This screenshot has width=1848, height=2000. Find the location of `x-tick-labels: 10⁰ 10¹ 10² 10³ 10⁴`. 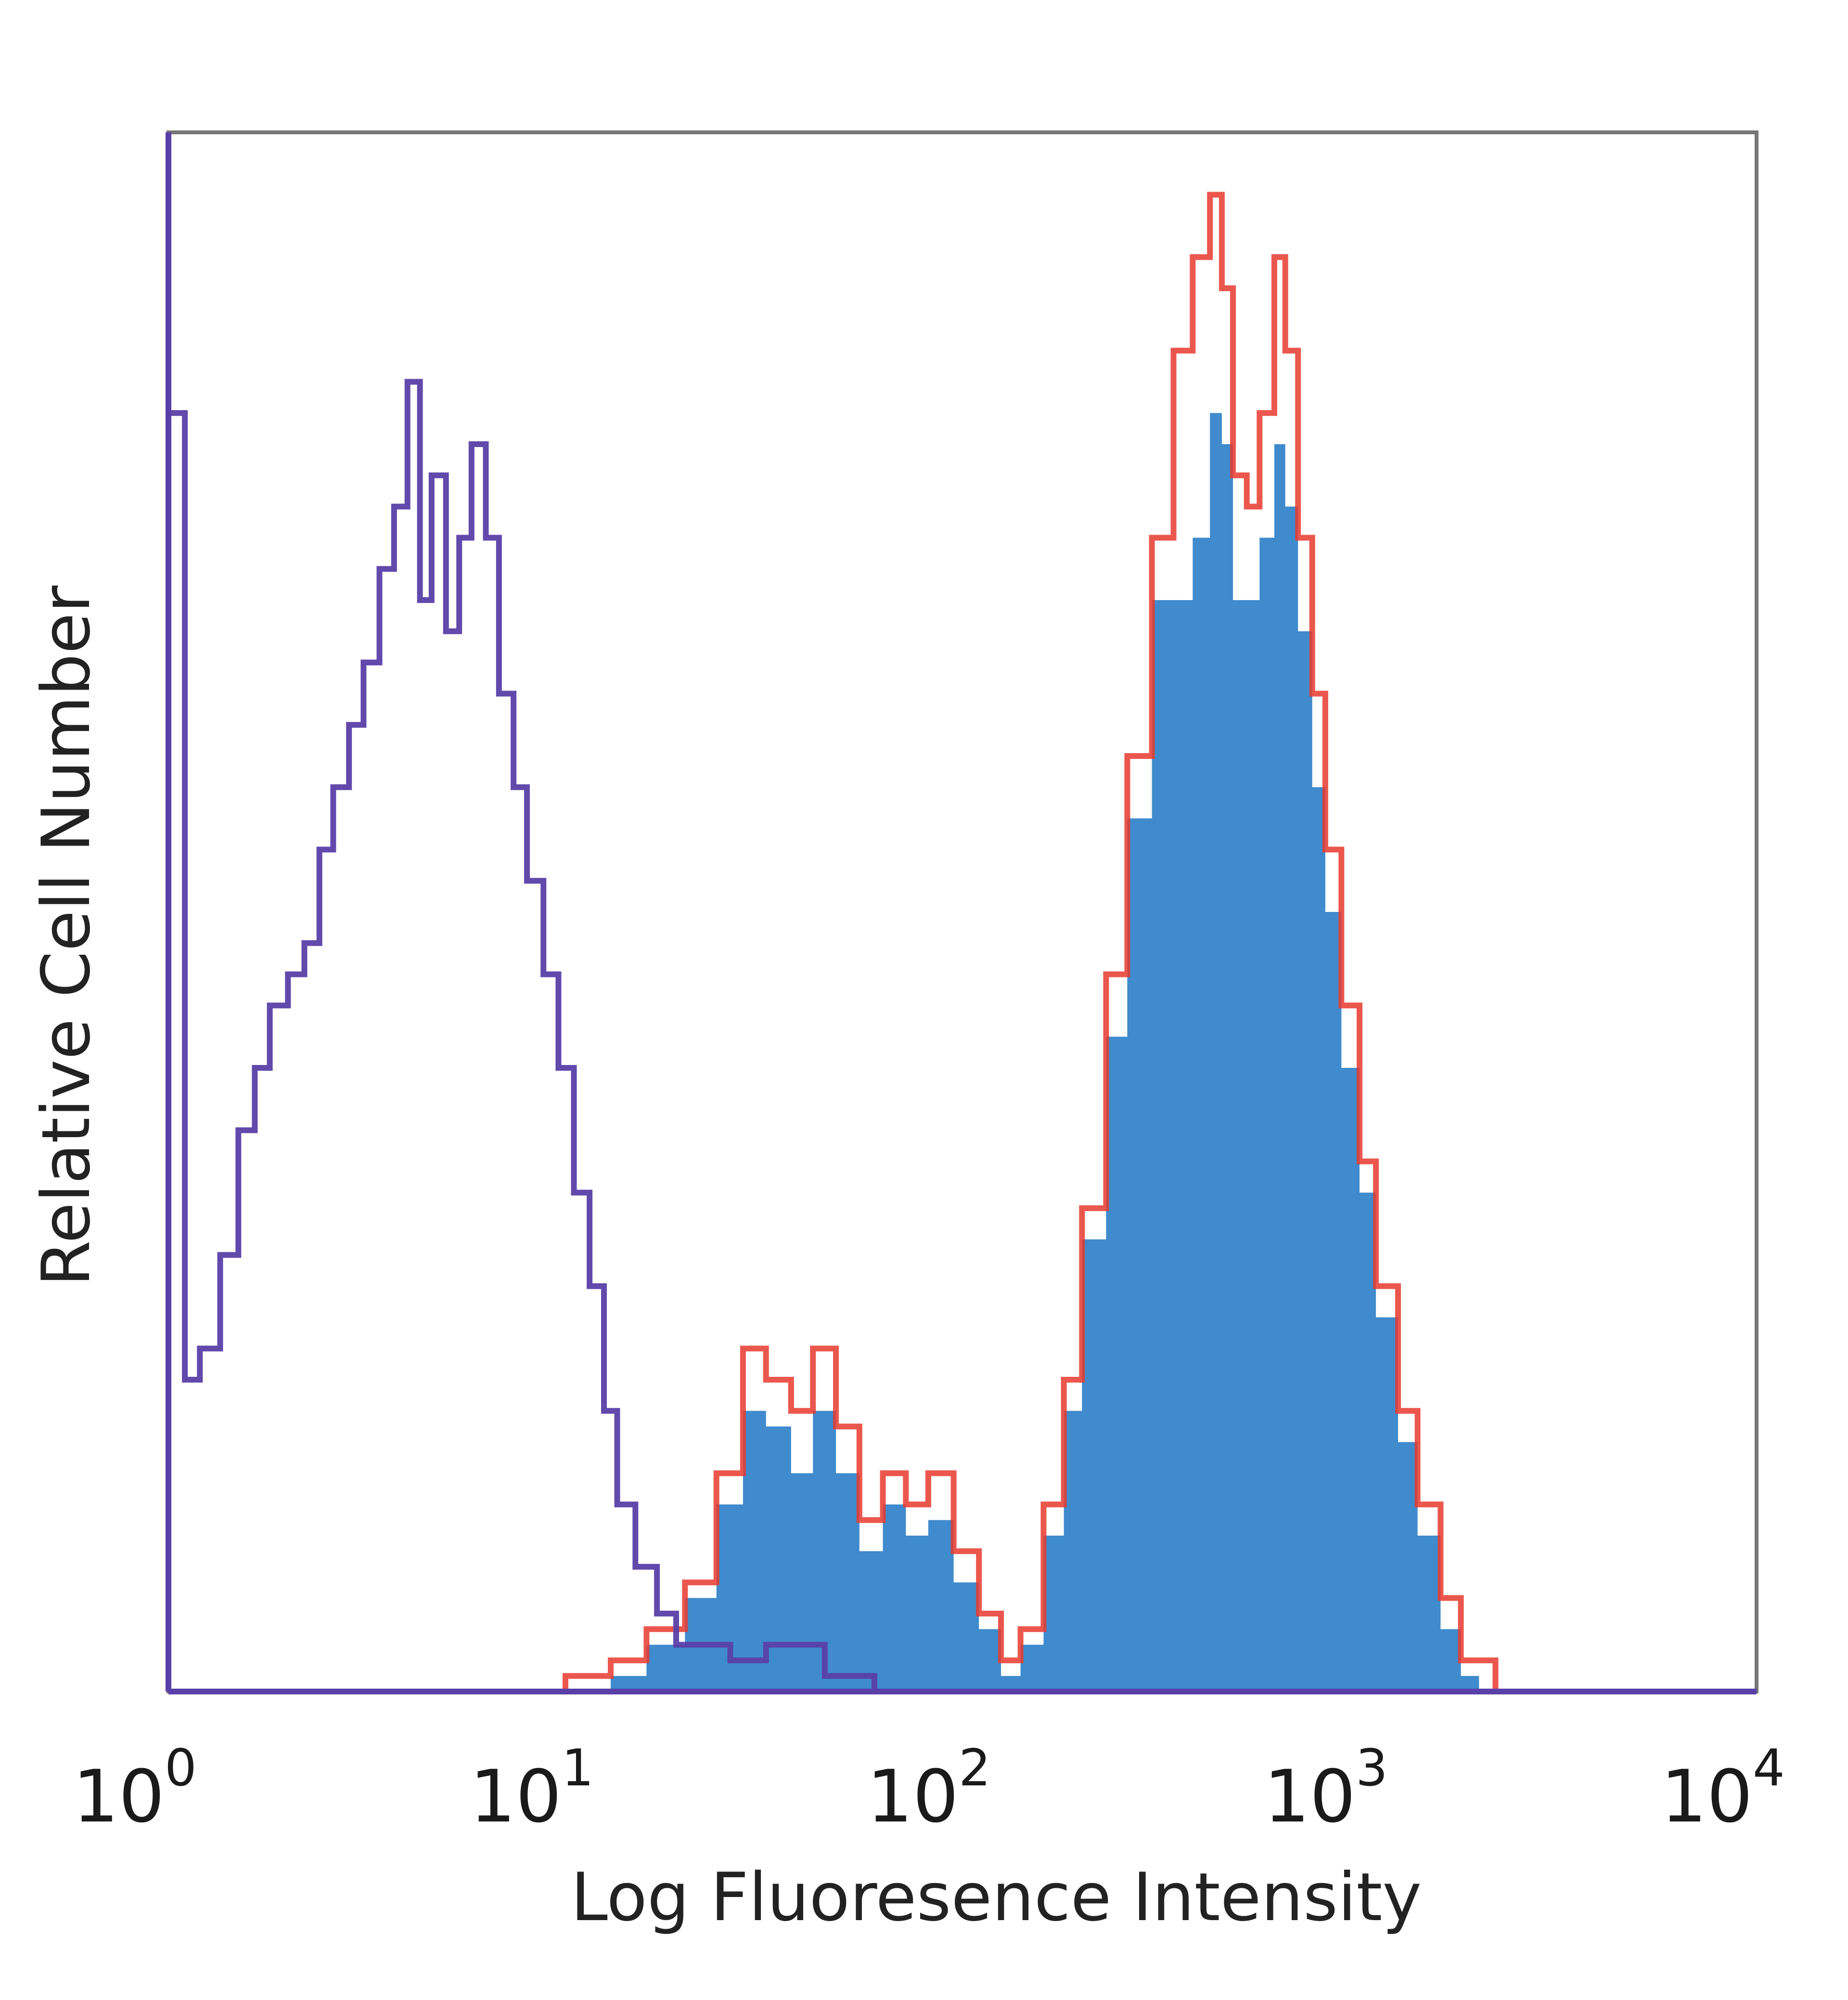

x-tick-labels: 10⁰ 10¹ 10² 10³ 10⁴ is located at coordinates (929, 1789).